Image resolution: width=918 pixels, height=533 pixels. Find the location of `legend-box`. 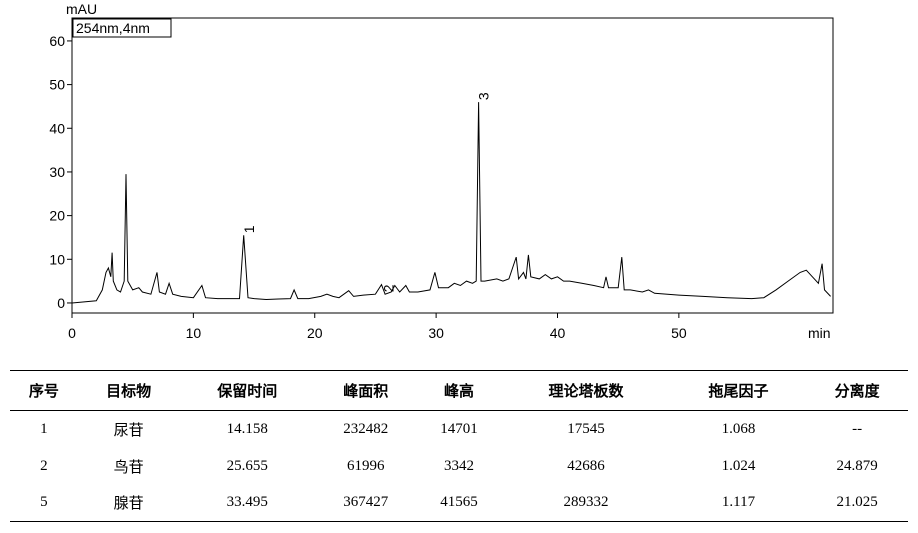

legend-box is located at coordinates (122, 28).